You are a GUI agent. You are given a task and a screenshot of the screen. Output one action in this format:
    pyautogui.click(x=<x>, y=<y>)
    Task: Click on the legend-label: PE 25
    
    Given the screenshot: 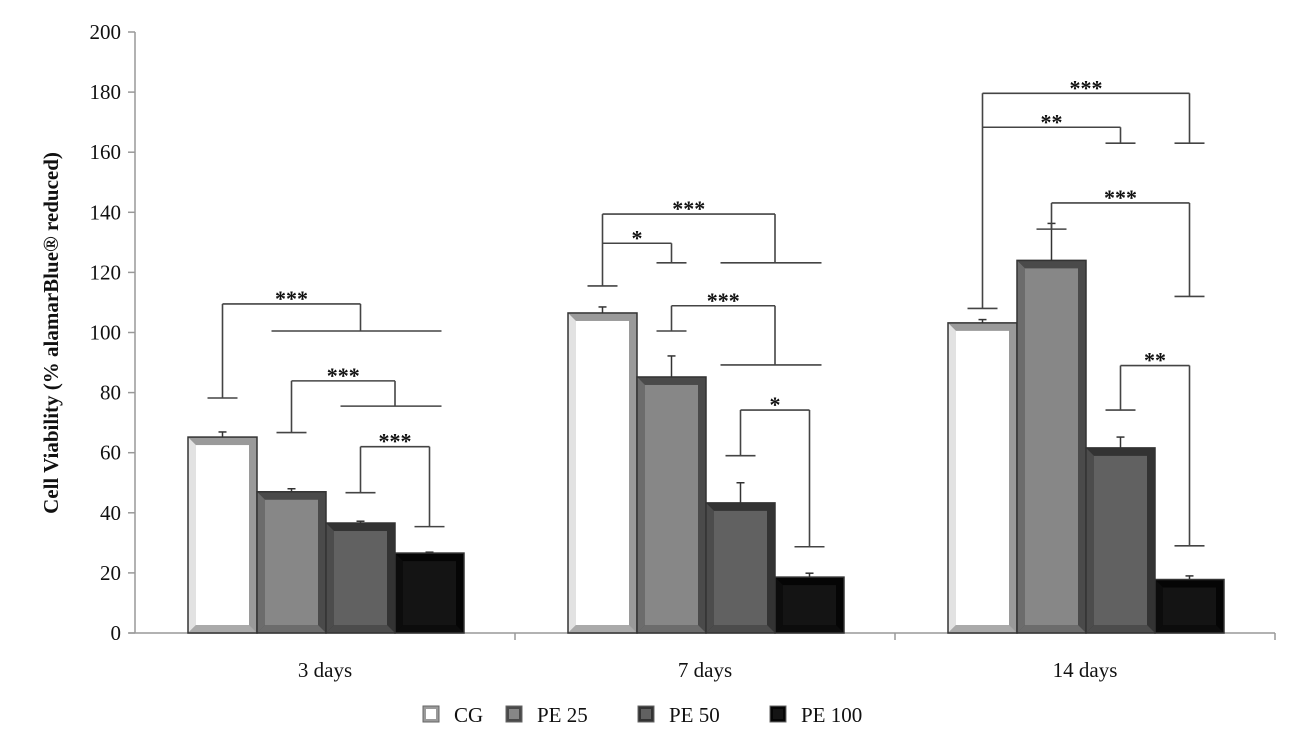 What is the action you would take?
    pyautogui.click(x=562, y=715)
    